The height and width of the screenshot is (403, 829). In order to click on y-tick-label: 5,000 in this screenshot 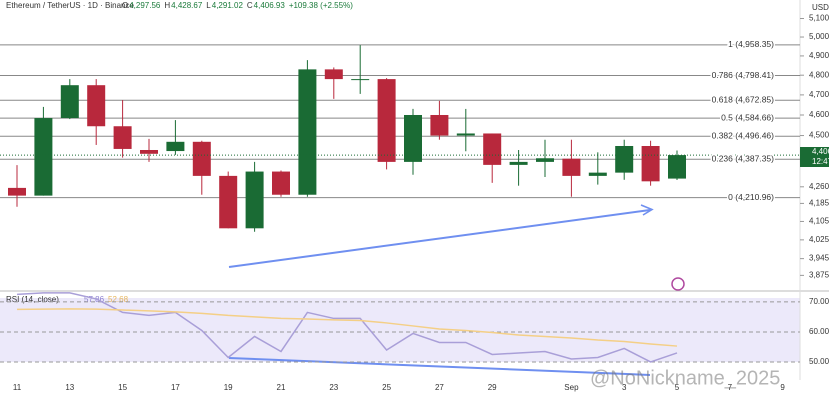, I will do `click(819, 36)`.